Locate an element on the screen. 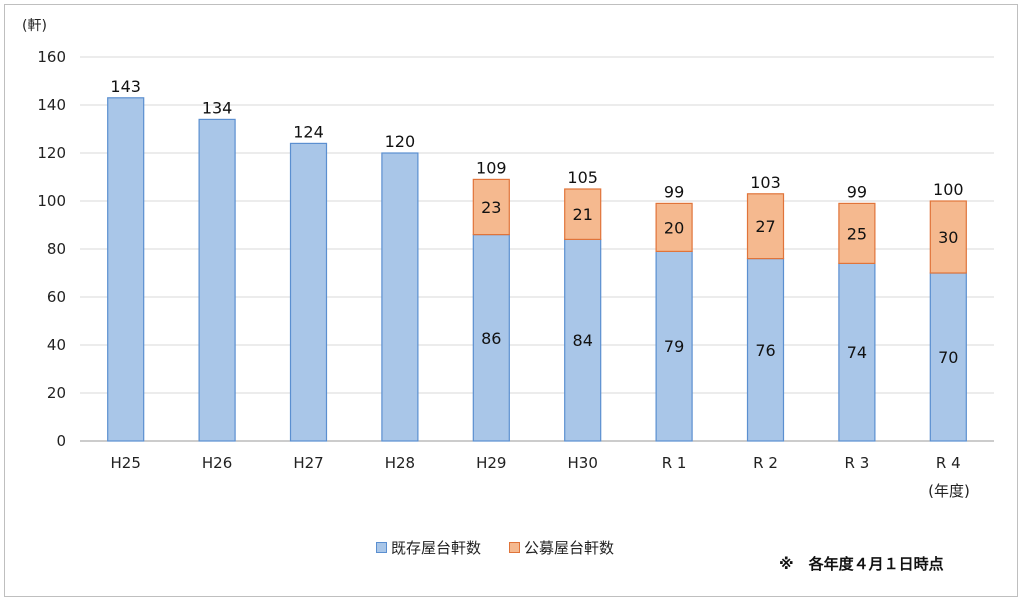 The height and width of the screenshot is (603, 1024). x-axis-categories: H25 H26 H27 H28 H29 H30 R 1 R 2 R 3 R 4 is located at coordinates (536, 463).